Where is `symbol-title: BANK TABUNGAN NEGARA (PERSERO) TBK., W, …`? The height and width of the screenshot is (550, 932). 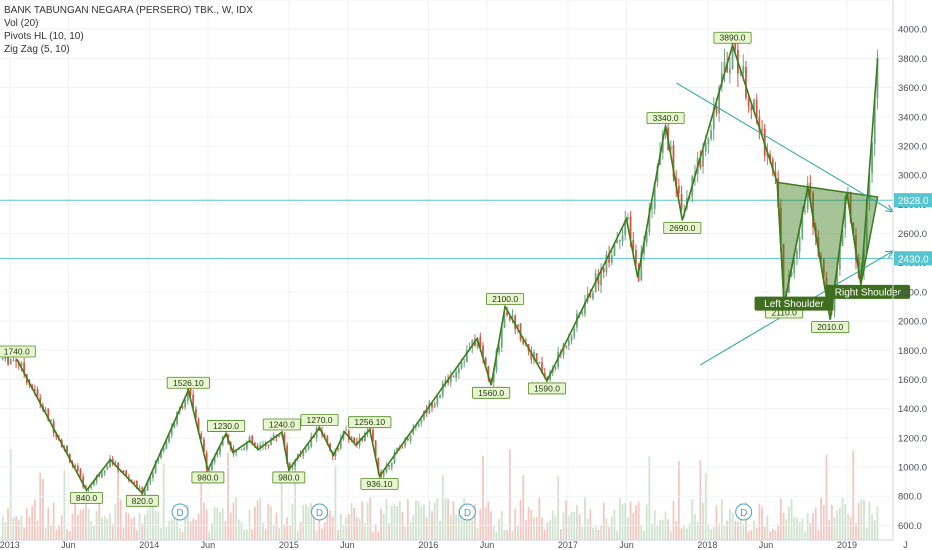
symbol-title: BANK TABUNGAN NEGARA (PERSERO) TBK., W, … is located at coordinates (128, 10).